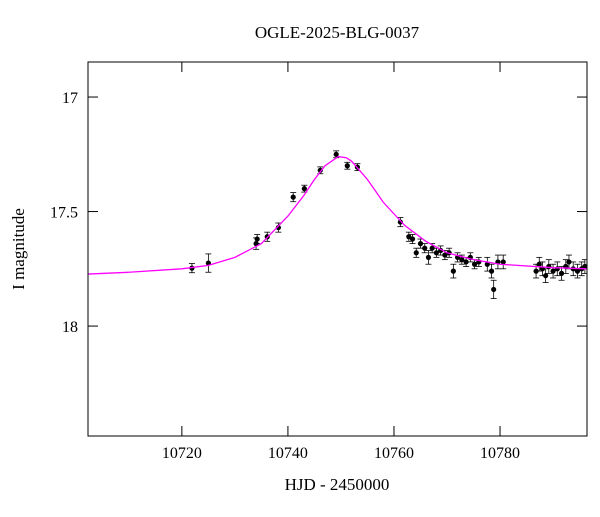  I want to click on x-axis-label: HJD - 2450000, so click(337, 484).